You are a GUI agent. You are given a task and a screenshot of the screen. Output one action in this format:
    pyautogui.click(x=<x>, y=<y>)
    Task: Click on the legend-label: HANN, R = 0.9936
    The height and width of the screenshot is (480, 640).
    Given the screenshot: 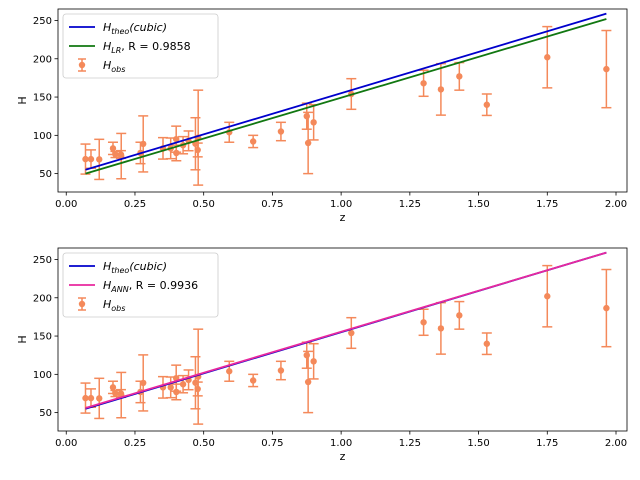 What is the action you would take?
    pyautogui.click(x=150, y=286)
    